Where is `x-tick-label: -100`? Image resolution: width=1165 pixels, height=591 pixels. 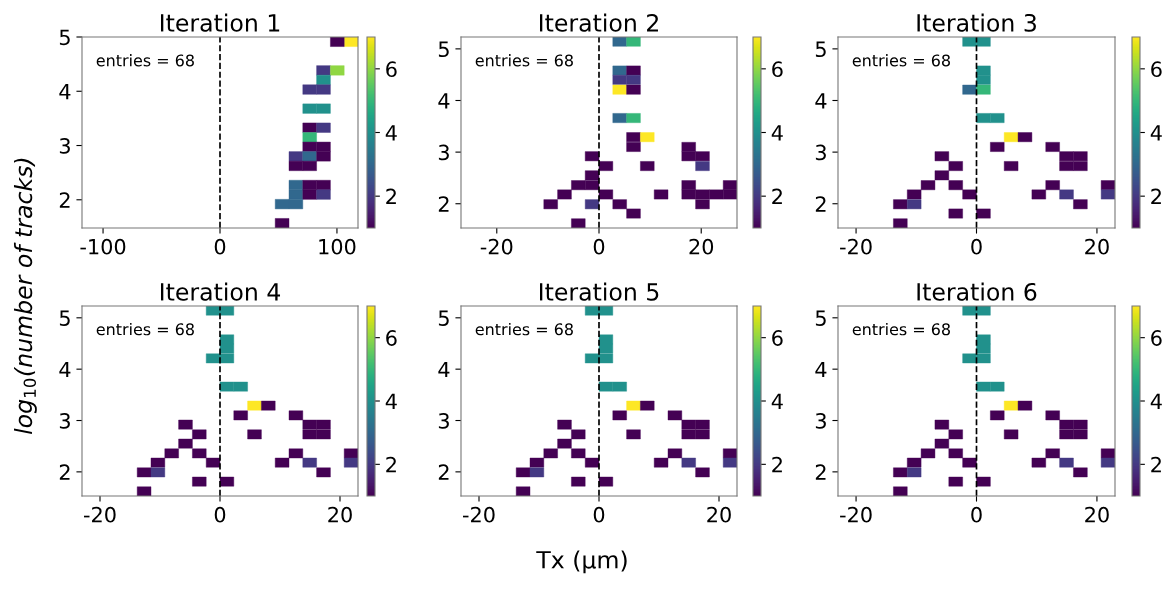 x-tick-label: -100 is located at coordinates (103, 246).